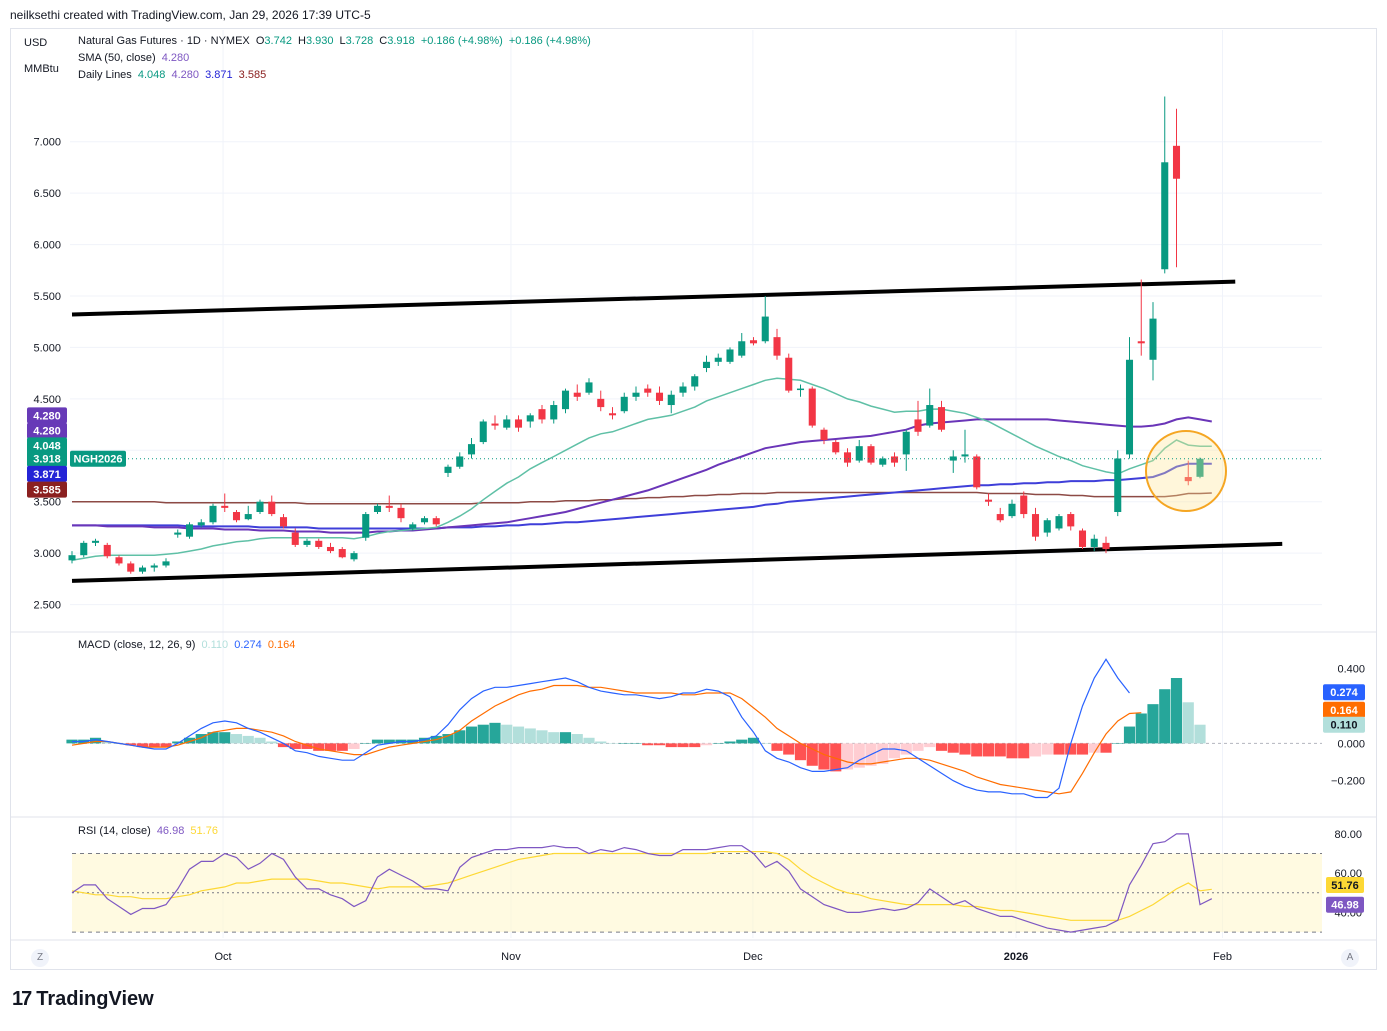 Image resolution: width=1387 pixels, height=1031 pixels. What do you see at coordinates (135, 58) in the screenshot?
I see `sma-legend: SMA (50, close) 4.280` at bounding box center [135, 58].